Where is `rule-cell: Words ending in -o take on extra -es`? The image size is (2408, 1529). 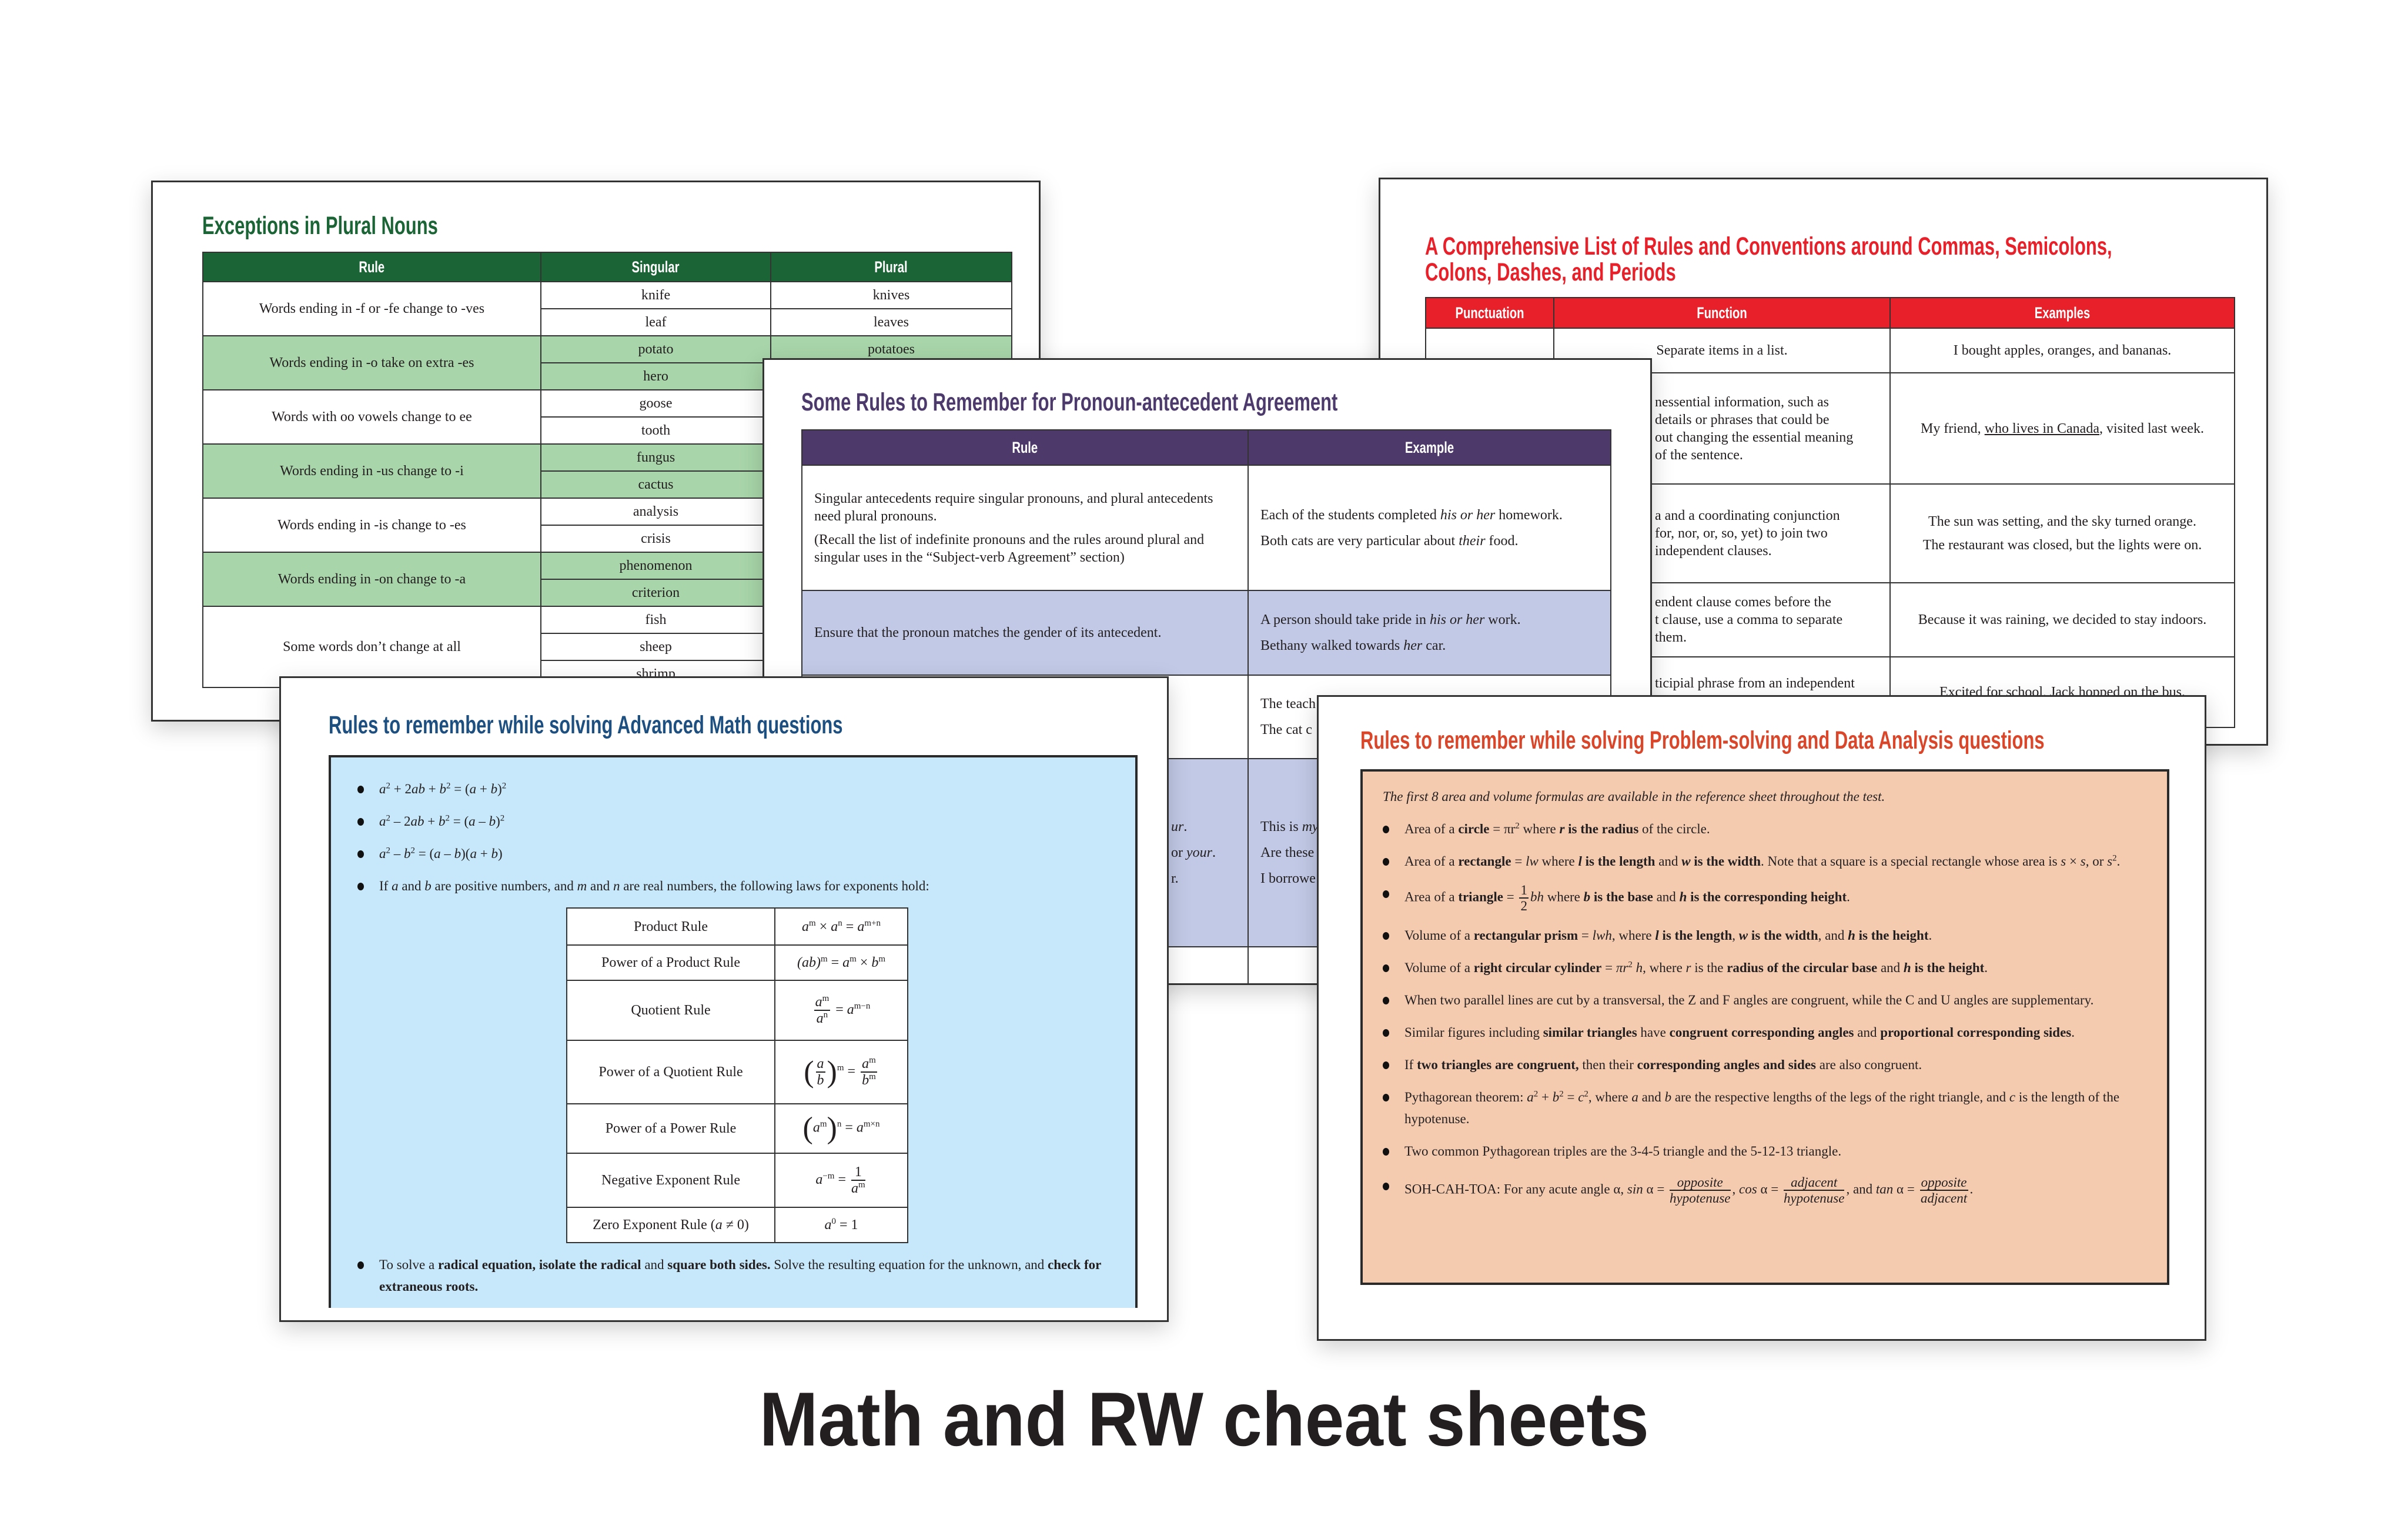
rule-cell: Words ending in -o take on extra -es is located at coordinates (371, 362).